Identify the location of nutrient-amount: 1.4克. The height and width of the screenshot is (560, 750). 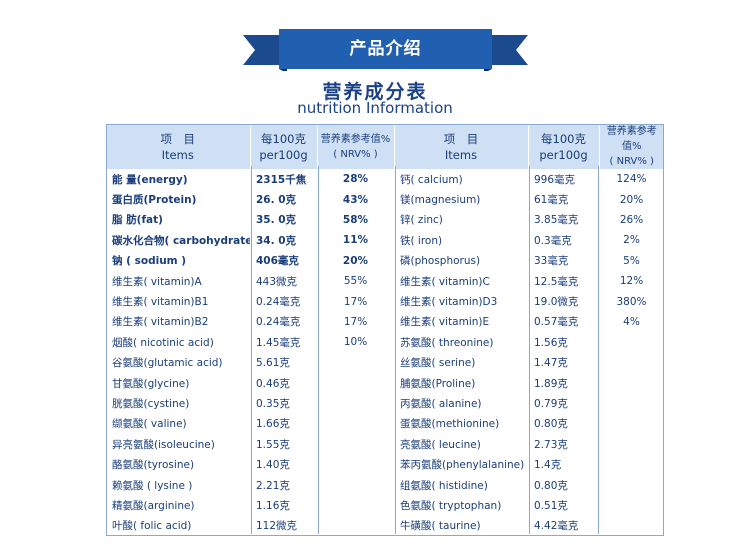
(548, 465).